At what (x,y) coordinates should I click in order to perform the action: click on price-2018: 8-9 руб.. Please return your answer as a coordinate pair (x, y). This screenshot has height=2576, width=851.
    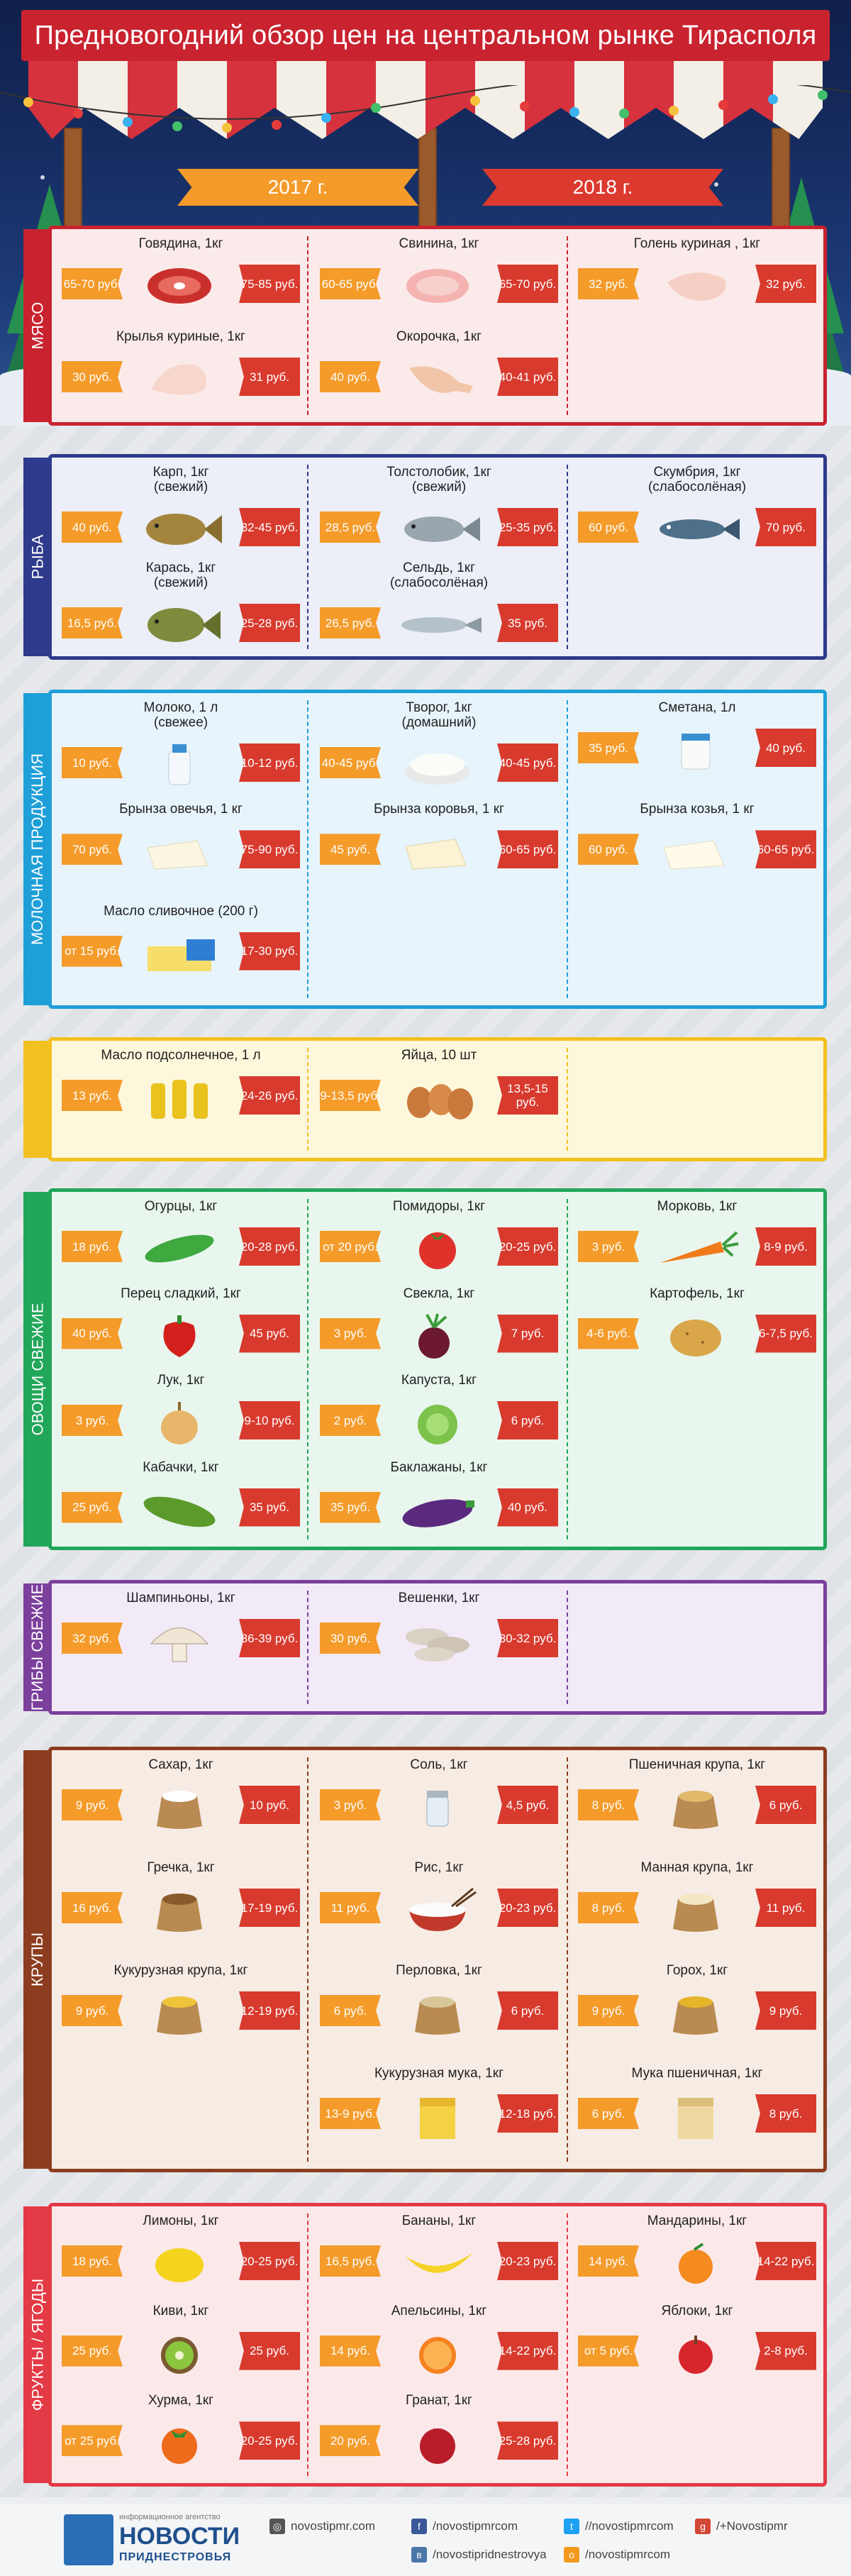
    Looking at the image, I should click on (785, 1246).